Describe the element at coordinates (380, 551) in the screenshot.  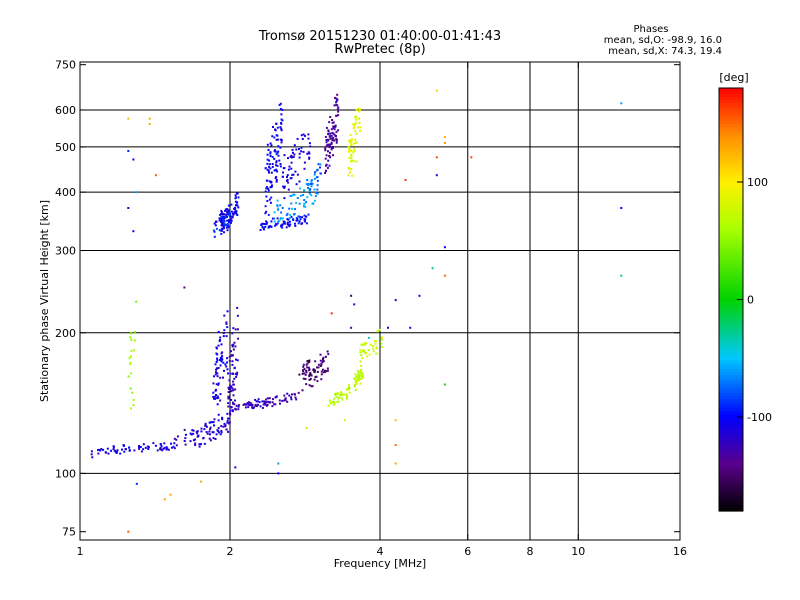
I see `x-tick-label: 4` at that location.